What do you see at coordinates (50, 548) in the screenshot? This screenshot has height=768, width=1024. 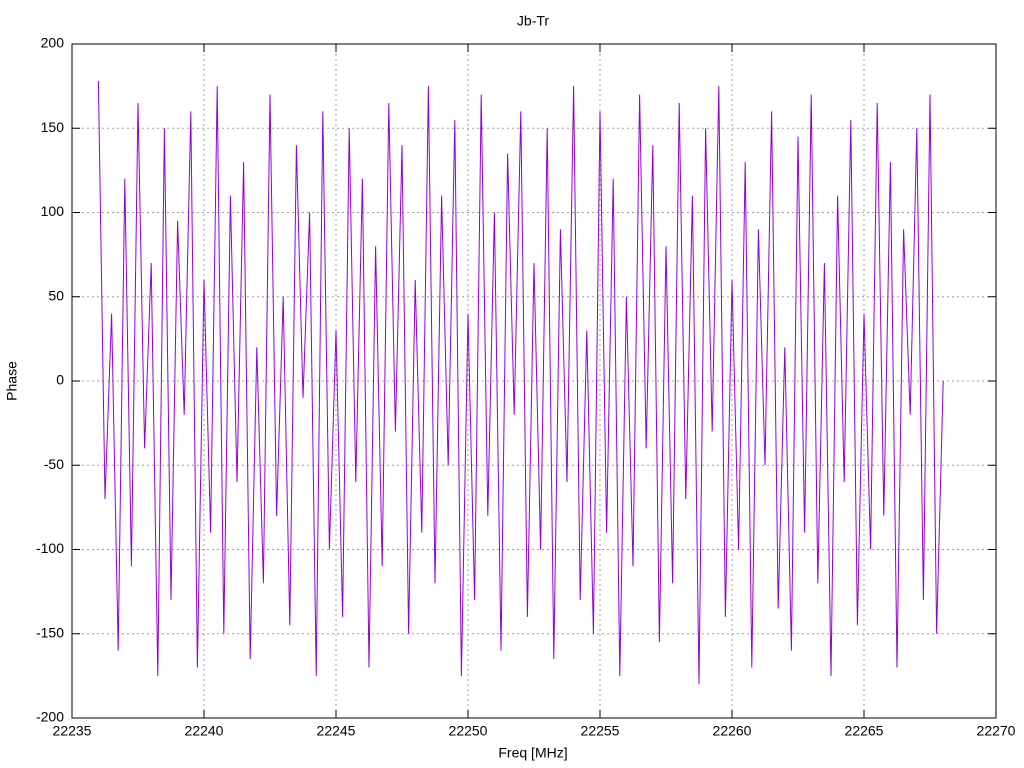 I see `y-tick-label: -100` at bounding box center [50, 548].